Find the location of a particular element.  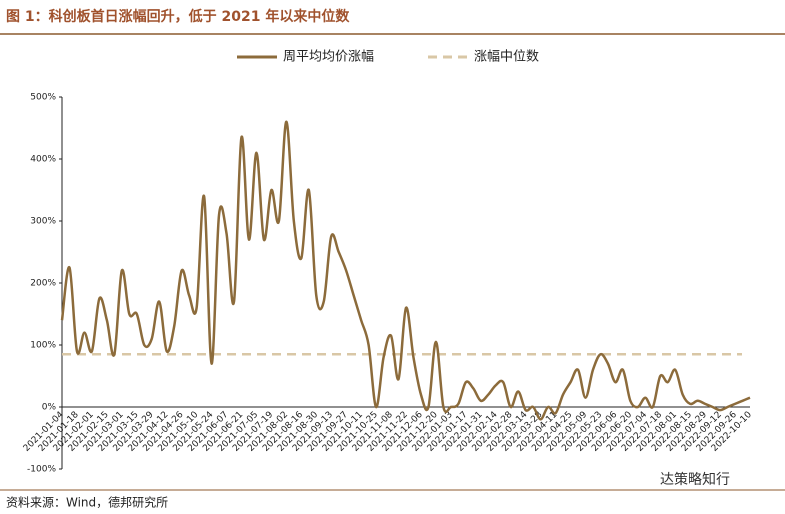

y-tick-label: 100% is located at coordinates (43, 346).